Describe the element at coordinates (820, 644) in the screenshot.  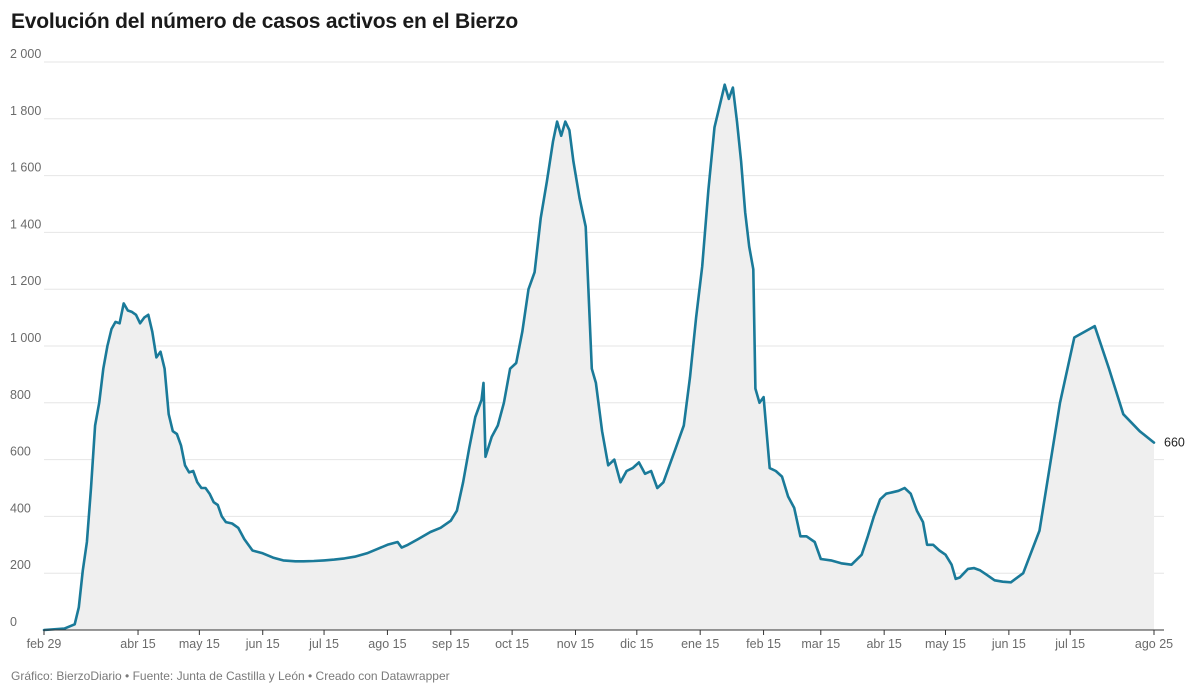
I see `x-tick-label: mar 15` at that location.